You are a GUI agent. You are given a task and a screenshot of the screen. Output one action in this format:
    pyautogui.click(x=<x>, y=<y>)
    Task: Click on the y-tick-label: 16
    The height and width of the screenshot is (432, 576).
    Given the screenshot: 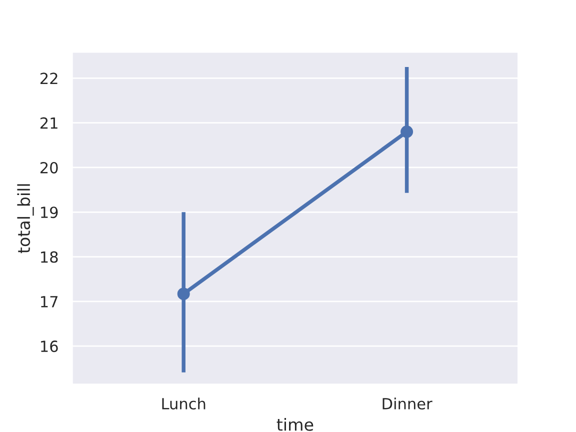 What is the action you would take?
    pyautogui.click(x=49, y=346)
    